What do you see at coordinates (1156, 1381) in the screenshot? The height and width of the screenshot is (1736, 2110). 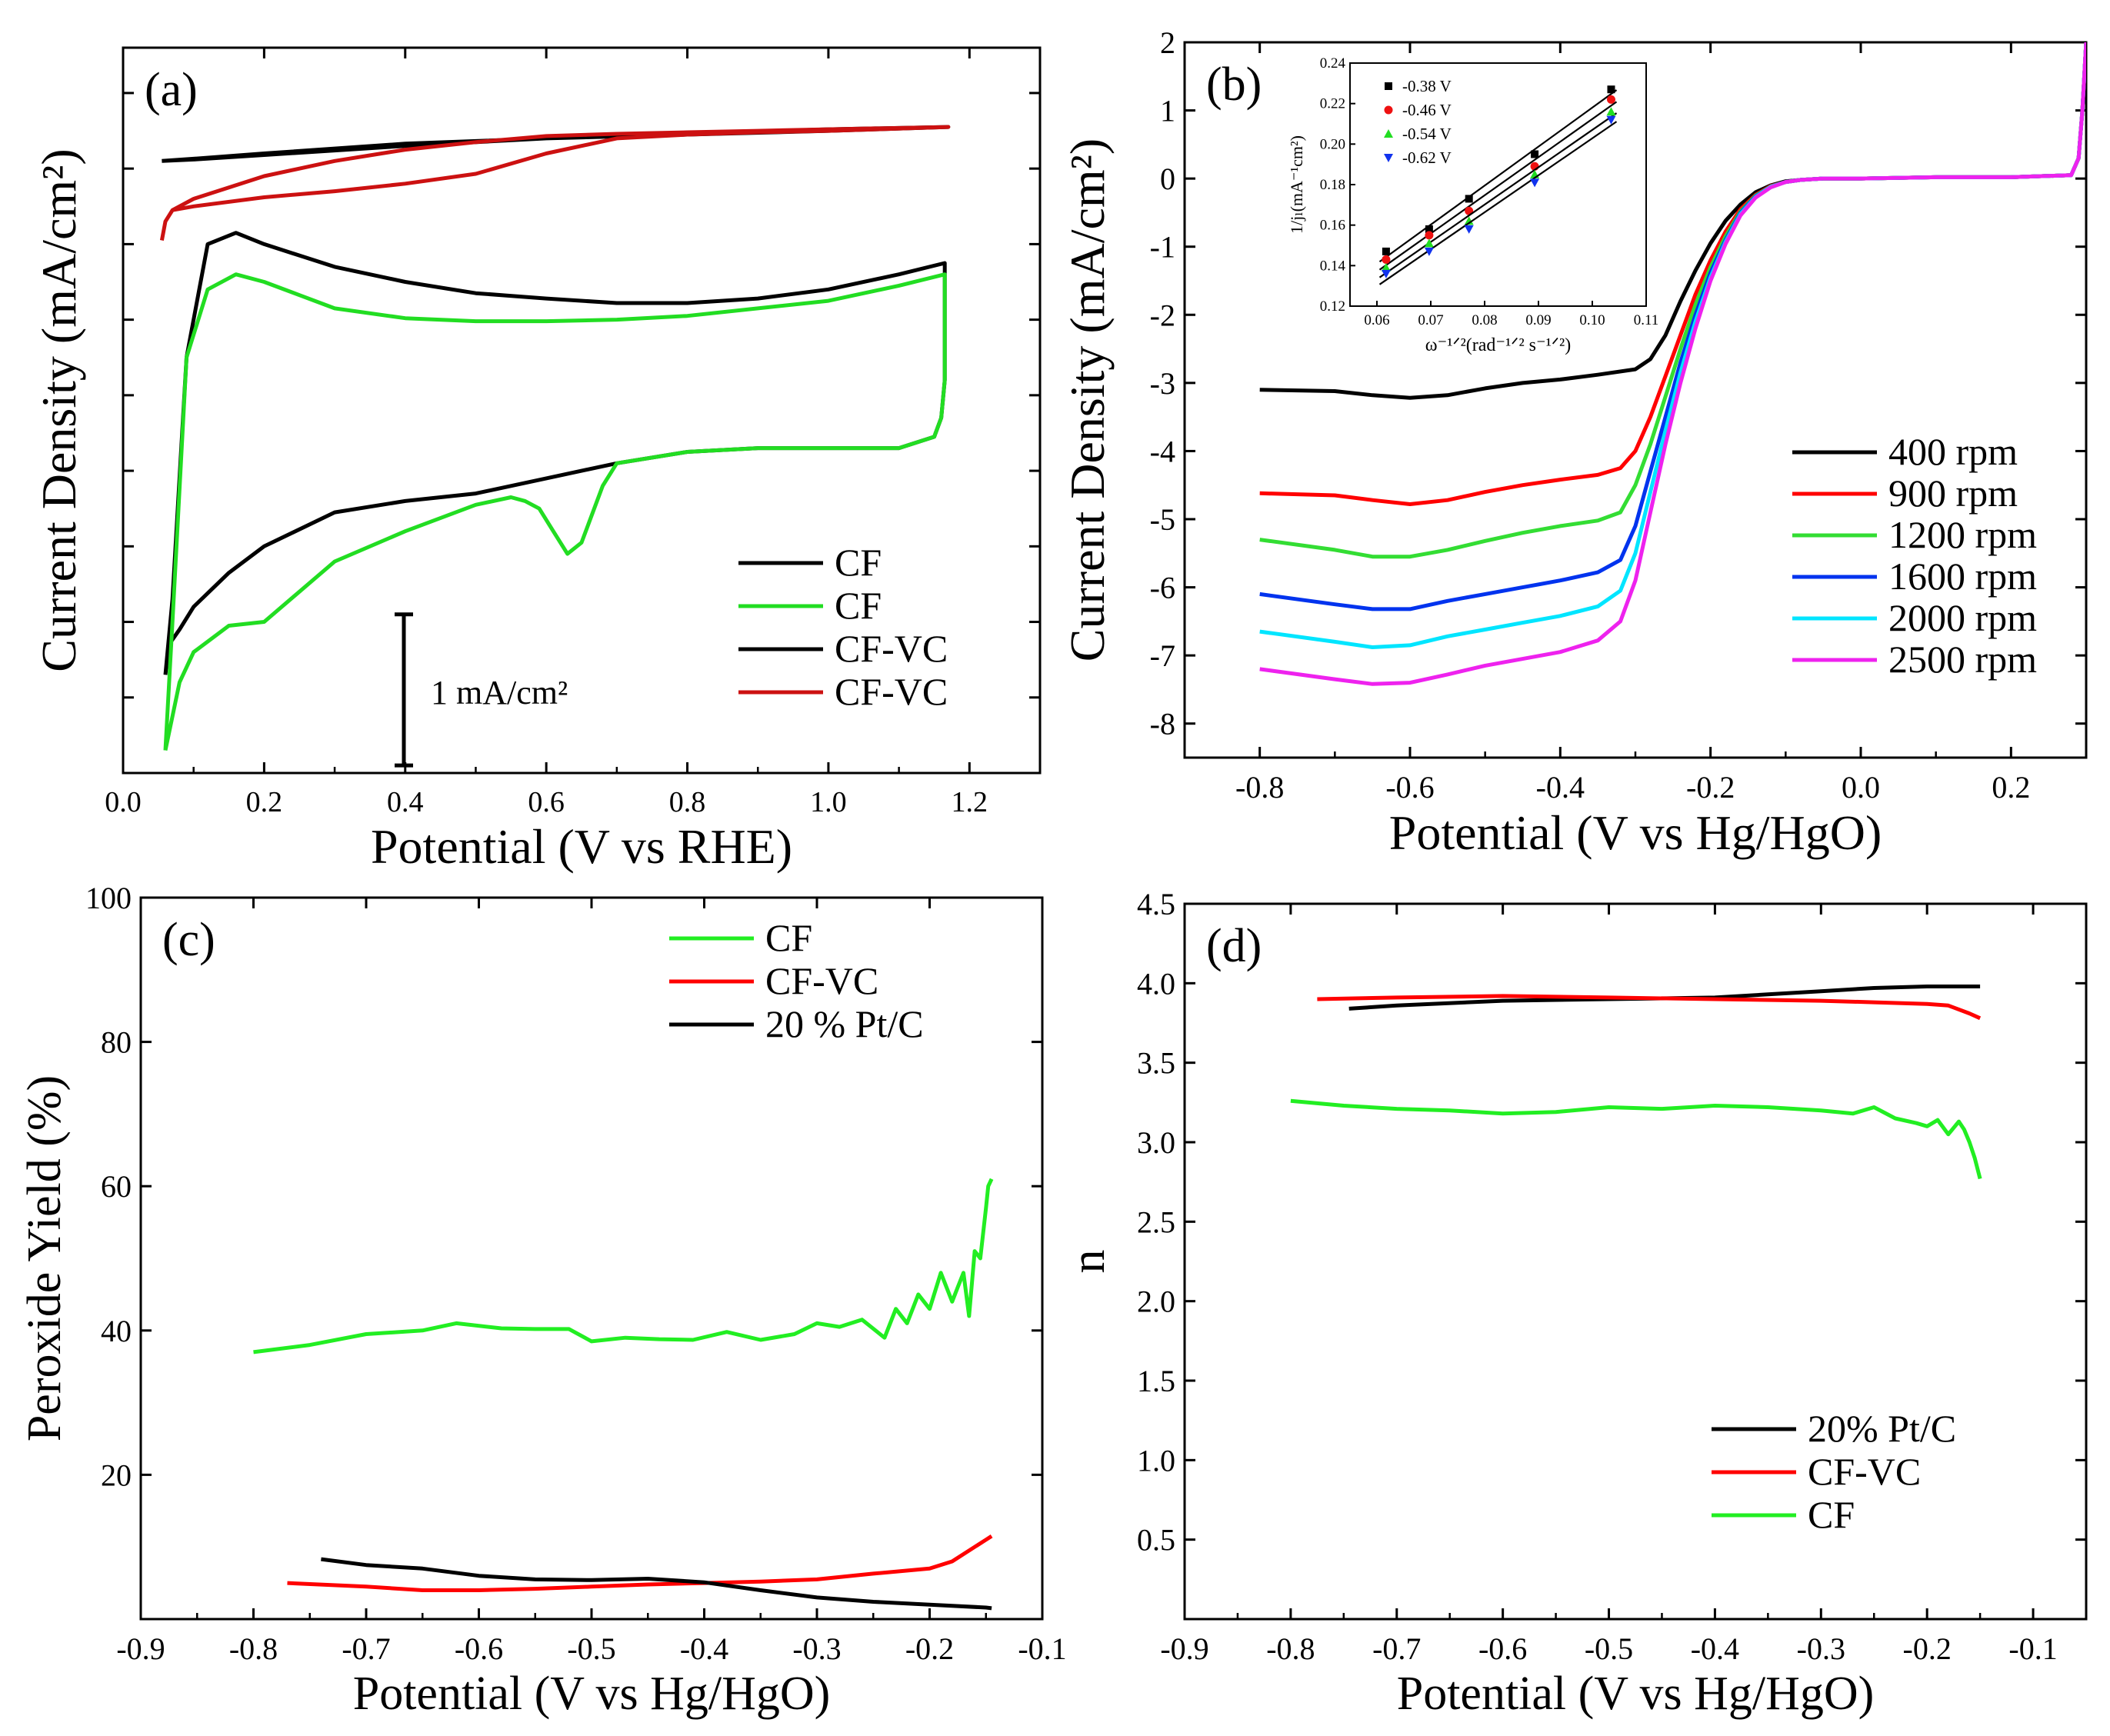 I see `y-tick-label: 1.5` at bounding box center [1156, 1381].